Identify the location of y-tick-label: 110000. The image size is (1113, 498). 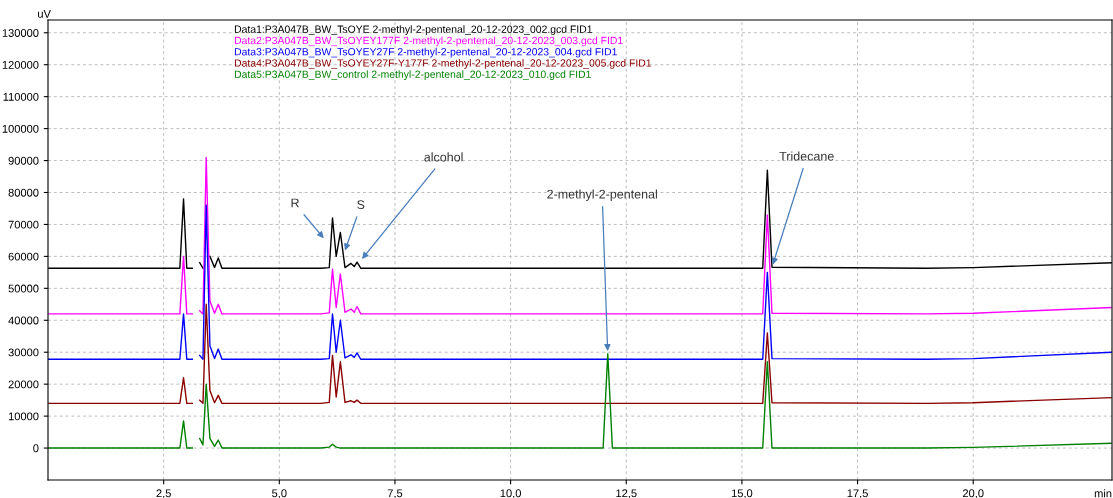
(21, 96).